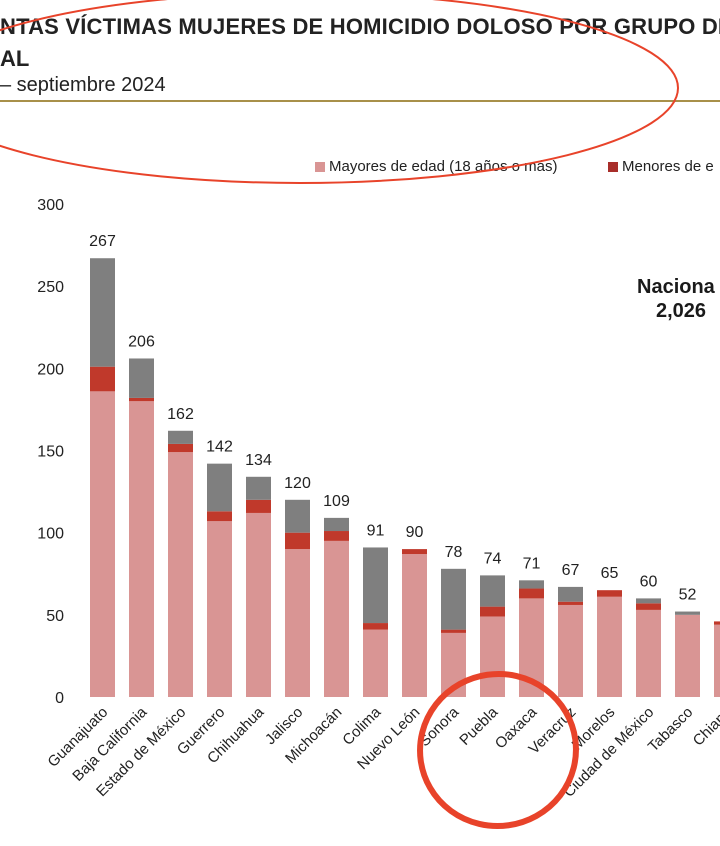  Describe the element at coordinates (493, 558) in the screenshot. I see `bar-total-label: 74` at that location.